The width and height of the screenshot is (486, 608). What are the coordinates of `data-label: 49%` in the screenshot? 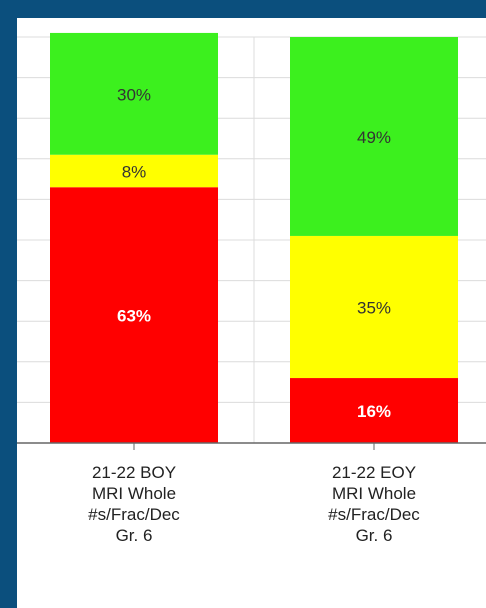 It's located at (374, 137).